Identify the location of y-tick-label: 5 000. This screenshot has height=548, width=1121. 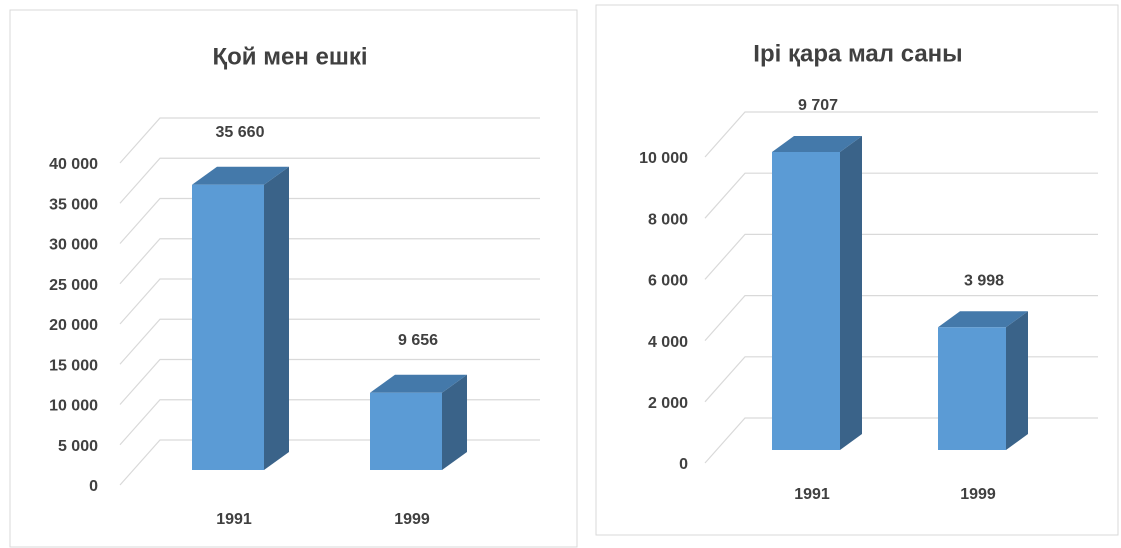
(78, 446).